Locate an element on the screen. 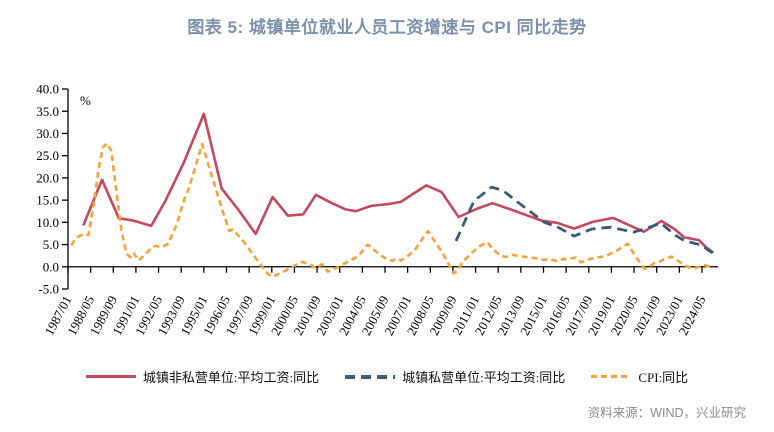 This screenshot has height=432, width=774. blue-dashed-line-sample is located at coordinates (370, 376).